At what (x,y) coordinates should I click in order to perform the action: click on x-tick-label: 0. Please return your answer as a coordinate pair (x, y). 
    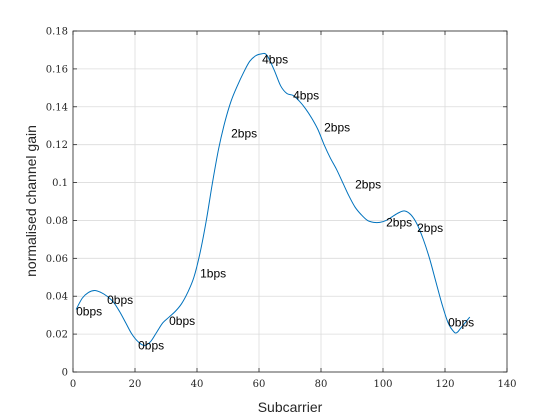
    Looking at the image, I should click on (73, 384).